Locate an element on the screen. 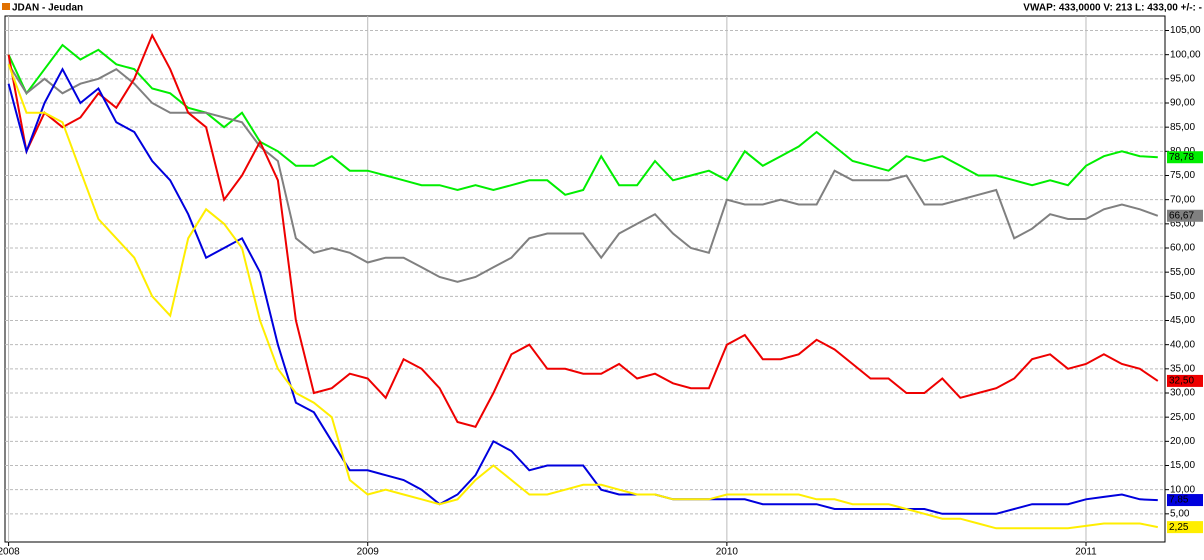 The width and height of the screenshot is (1204, 560). y-tick-label: 85,00 is located at coordinates (1182, 127).